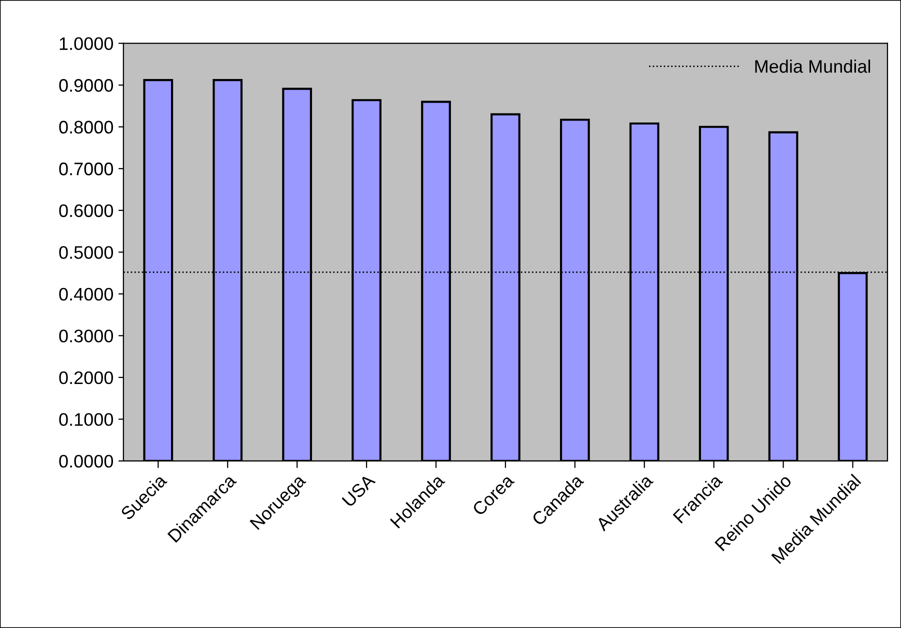 Image resolution: width=901 pixels, height=628 pixels. I want to click on y-tick-label: 1.0000, so click(87, 43).